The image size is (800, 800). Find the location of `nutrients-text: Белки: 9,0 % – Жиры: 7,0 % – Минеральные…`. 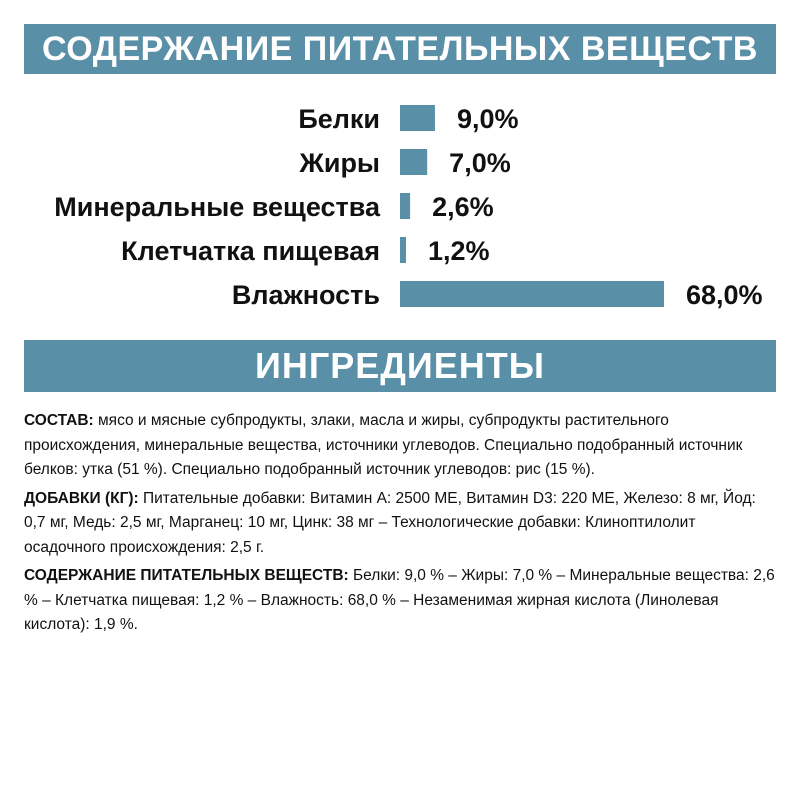

nutrients-text: Белки: 9,0 % – Жиры: 7,0 % – Минеральные… is located at coordinates (399, 600).